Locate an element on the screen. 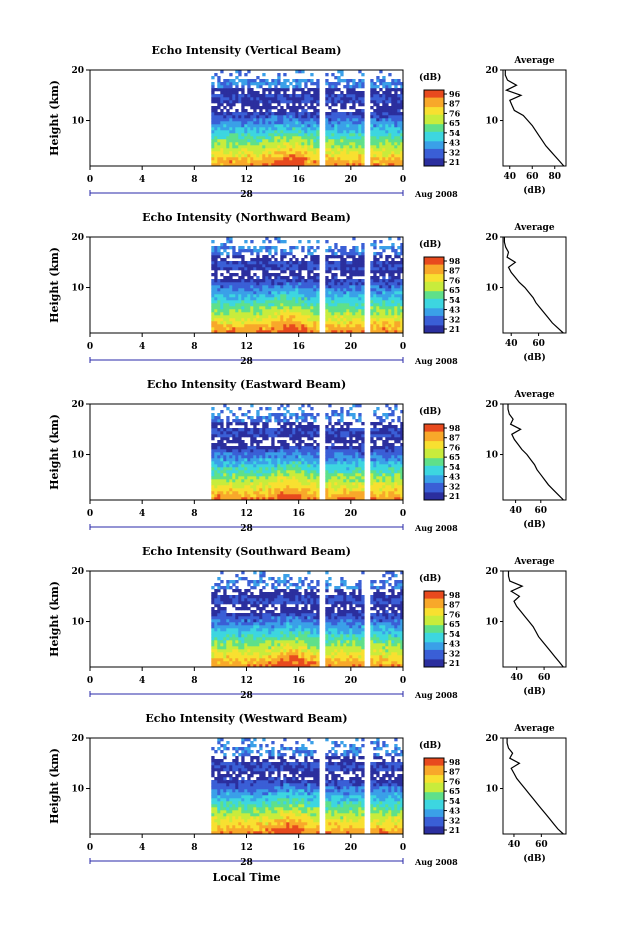 This screenshot has height=929, width=620. y-axis-label: Height (km) is located at coordinates (54, 285).